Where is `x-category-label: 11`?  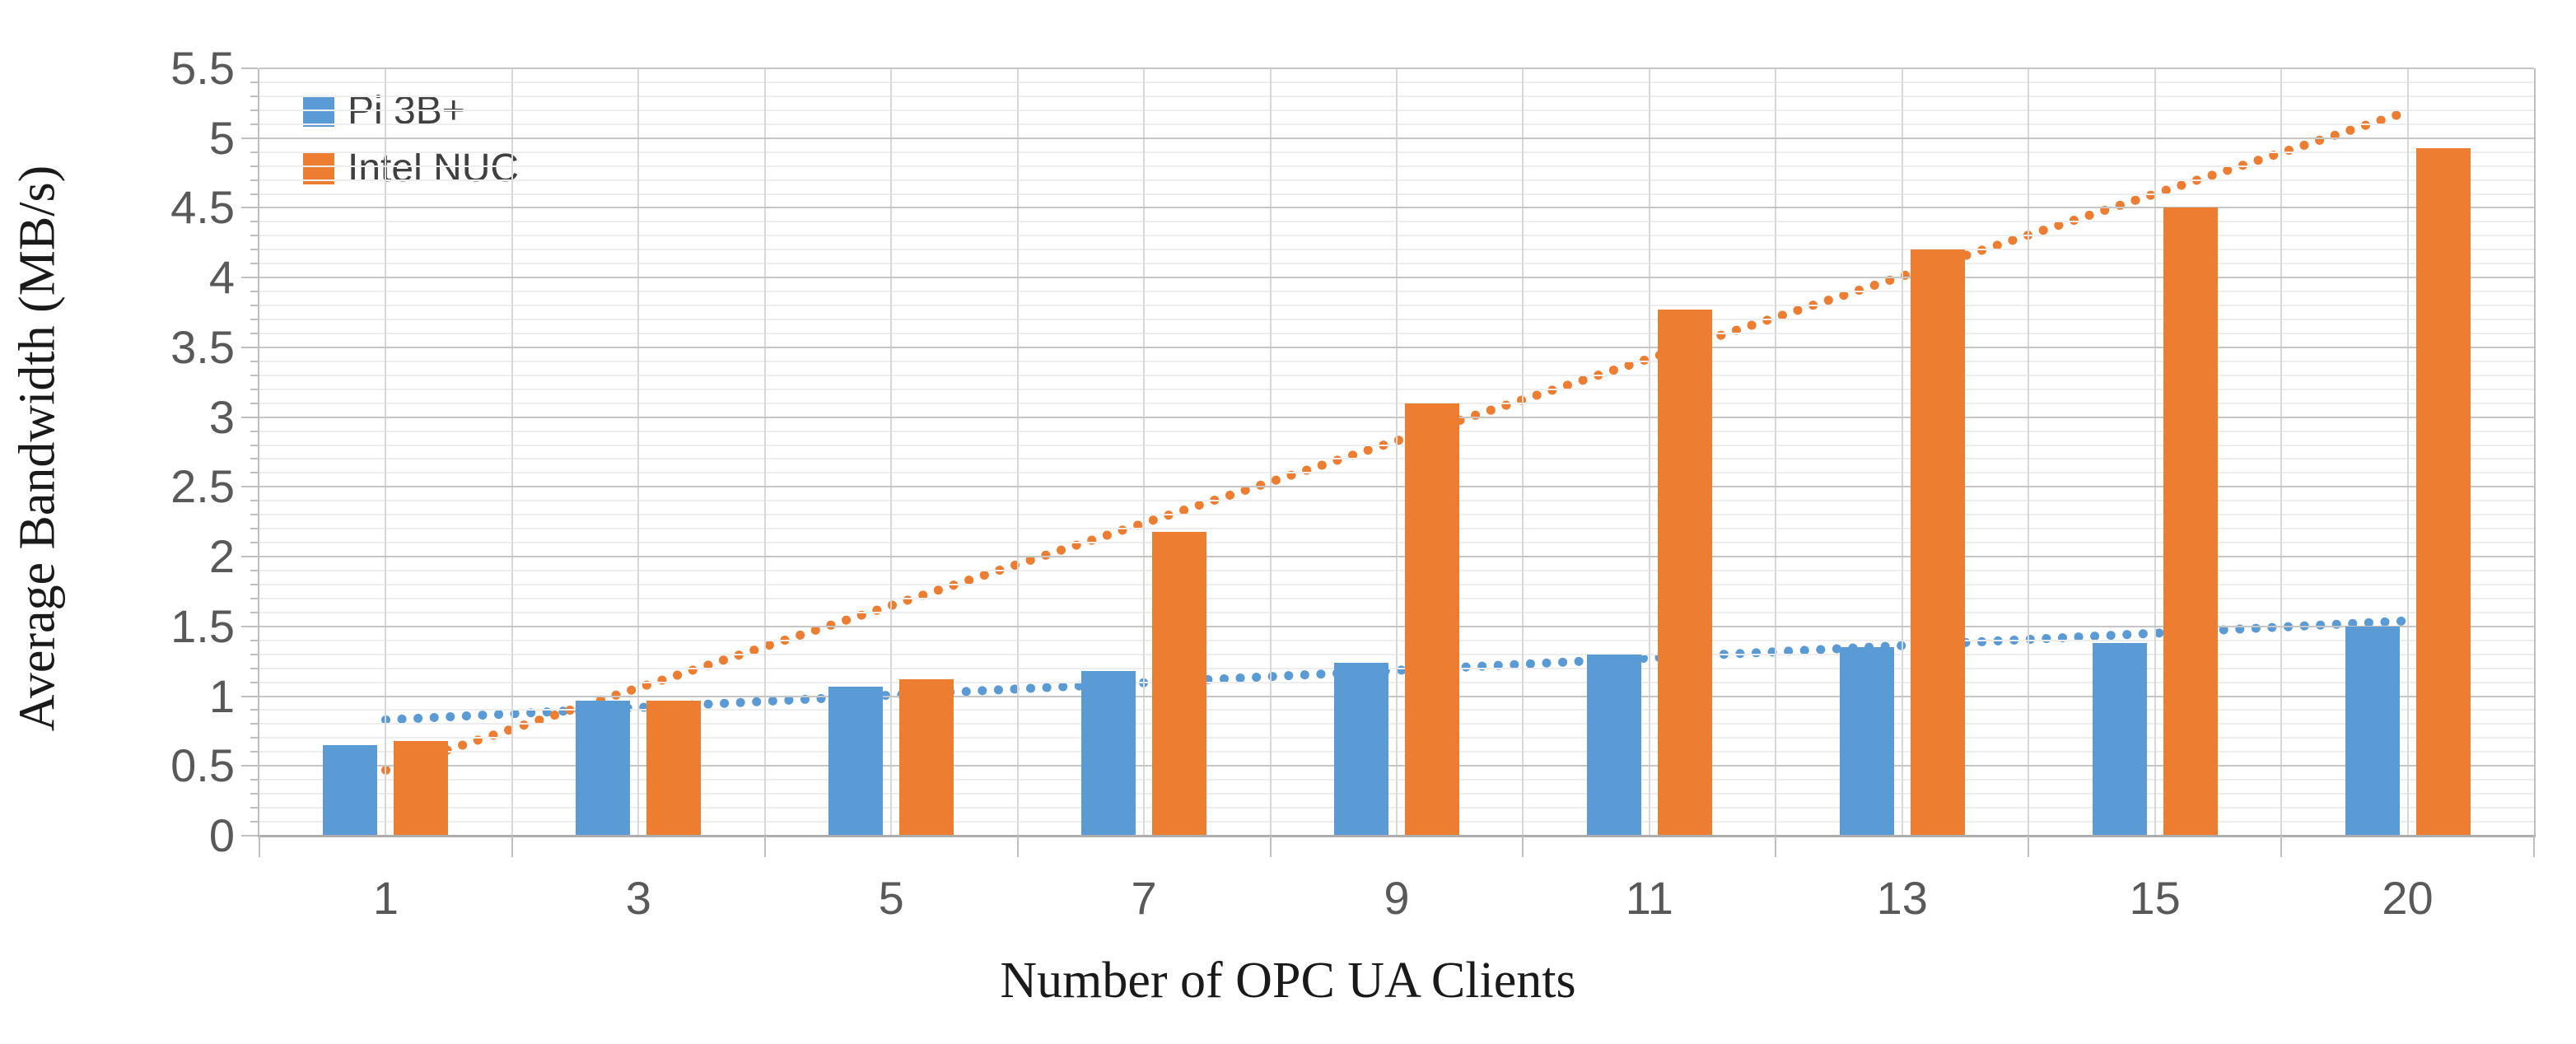
x-category-label: 11 is located at coordinates (1649, 898).